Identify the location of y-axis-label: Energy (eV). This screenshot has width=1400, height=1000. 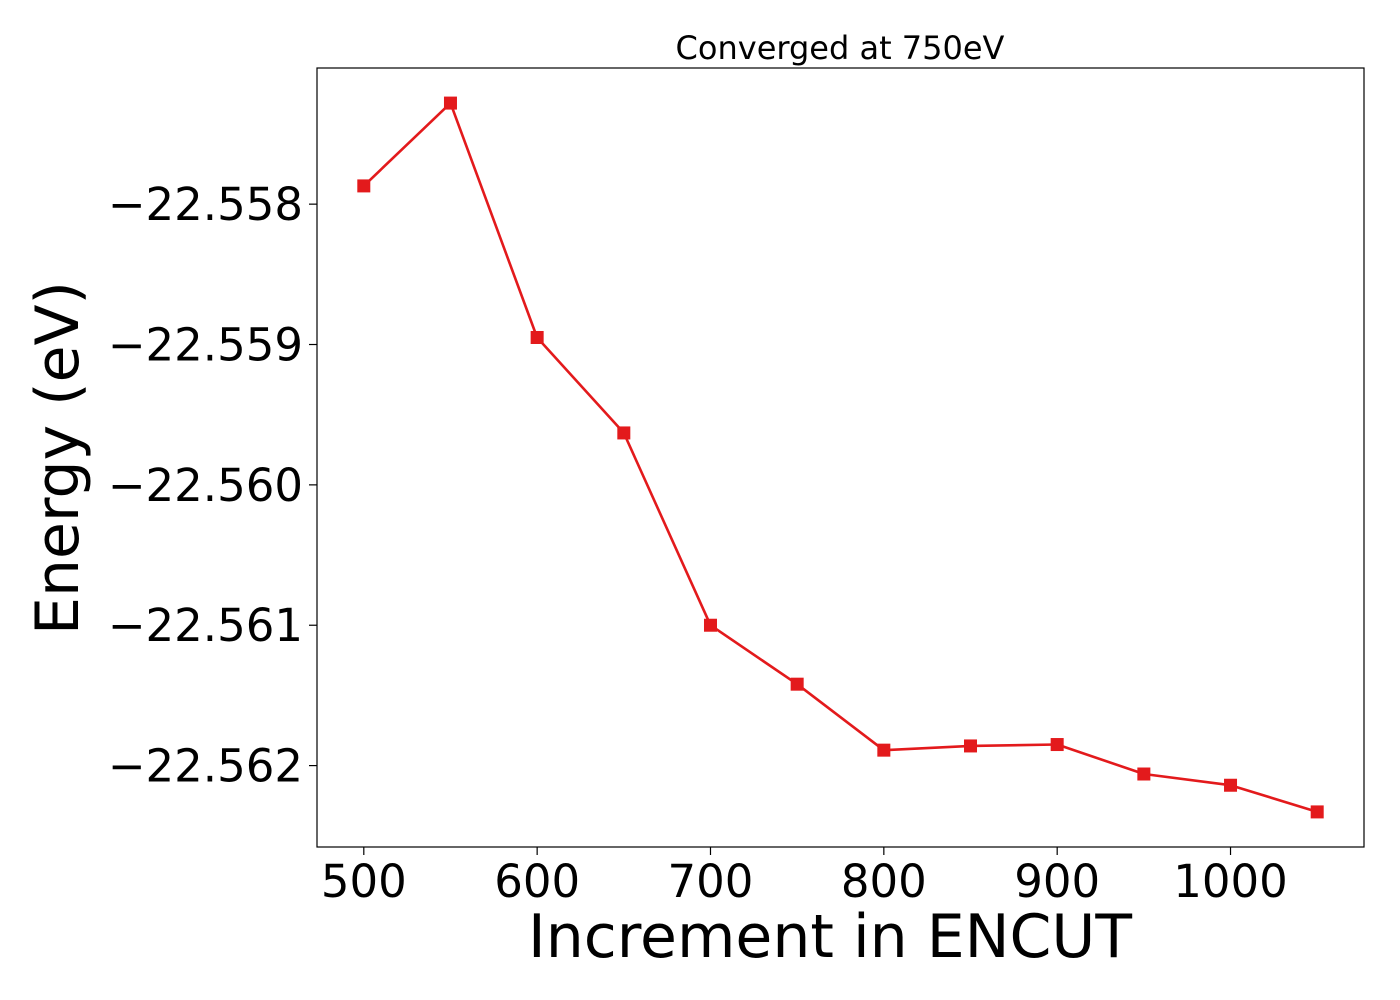
(58, 458).